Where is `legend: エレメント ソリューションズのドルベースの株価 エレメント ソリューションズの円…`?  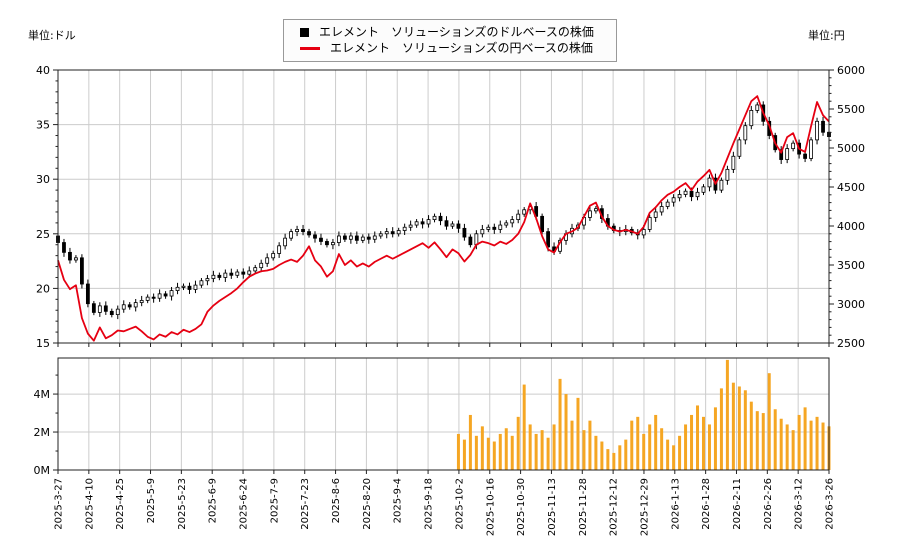
legend: エレメント ソリューションズのドルベースの株価 エレメント ソリューションズの円… is located at coordinates (450, 40).